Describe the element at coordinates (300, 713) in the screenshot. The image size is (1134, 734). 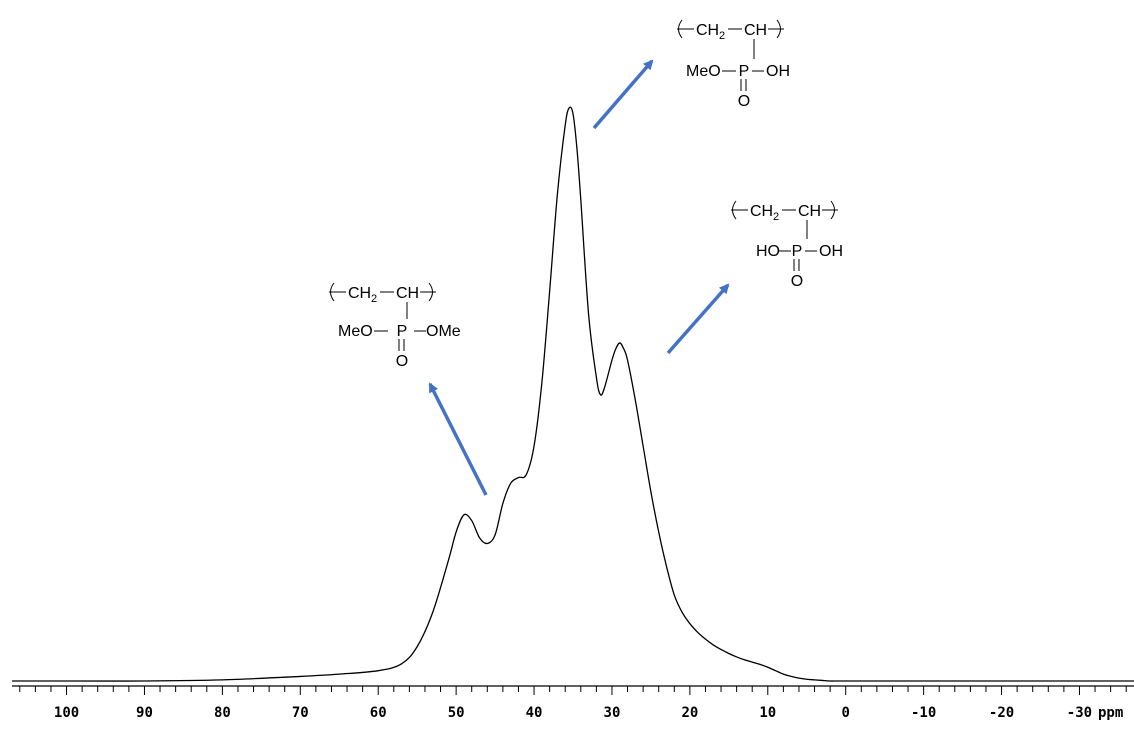
I see `x-tick-label: 70` at that location.